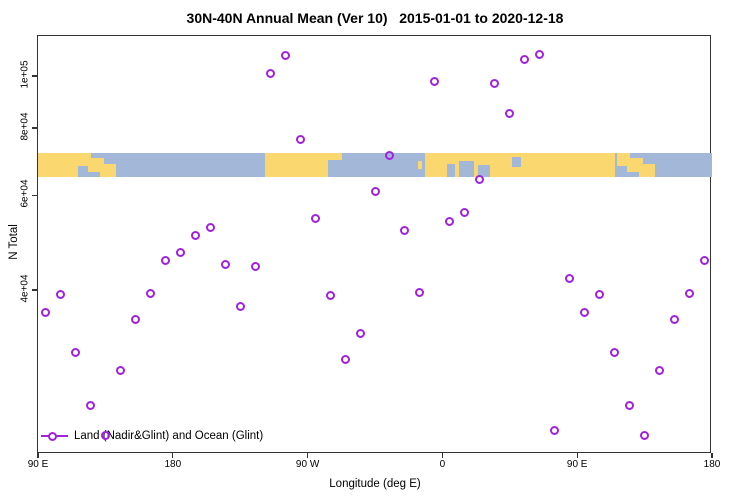 The image size is (750, 500). I want to click on y-tick-label: 4e+04, so click(25, 288).